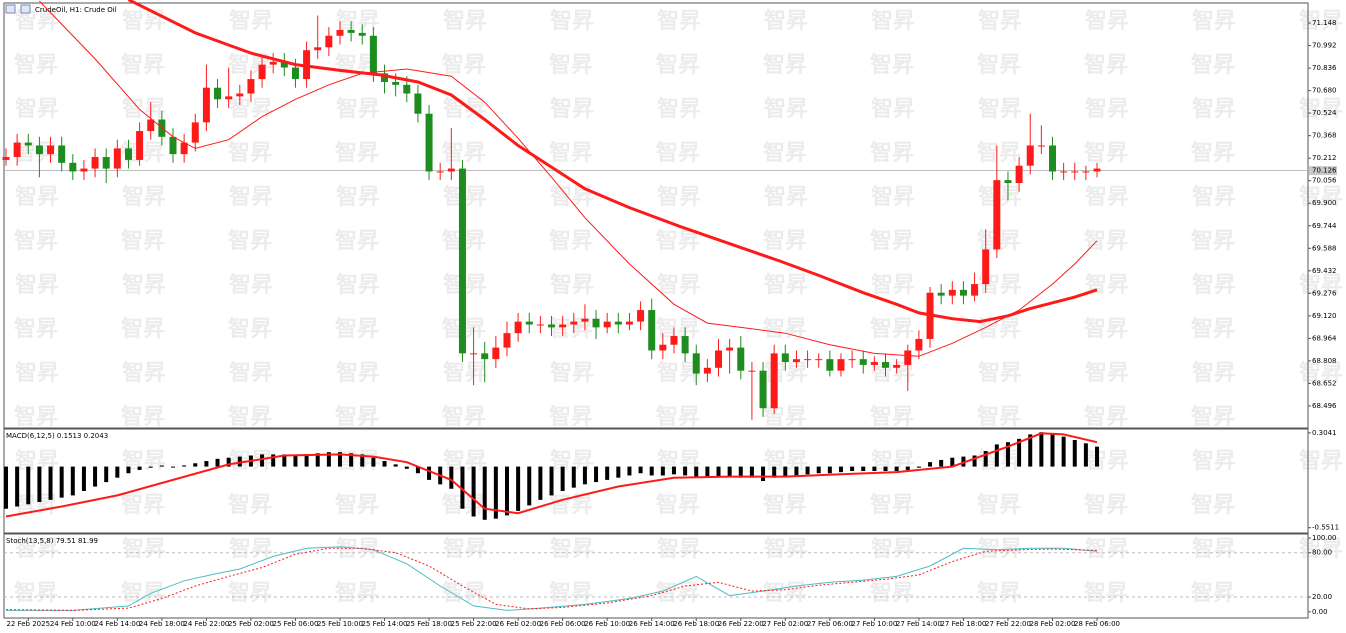 Image resolution: width=1346 pixels, height=633 pixels. Describe the element at coordinates (25, 9) in the screenshot. I see `chart-icon` at that location.